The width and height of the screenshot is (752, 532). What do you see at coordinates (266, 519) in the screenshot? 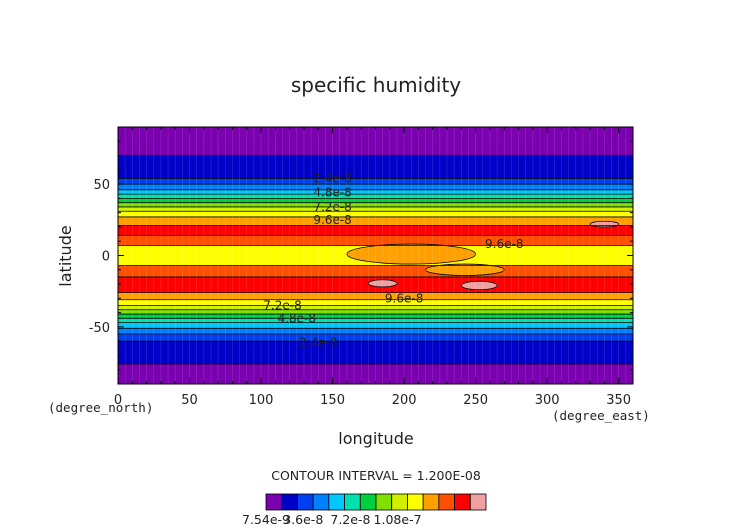
I see `colorbar-label-0: 7.54e-9` at bounding box center [266, 519].